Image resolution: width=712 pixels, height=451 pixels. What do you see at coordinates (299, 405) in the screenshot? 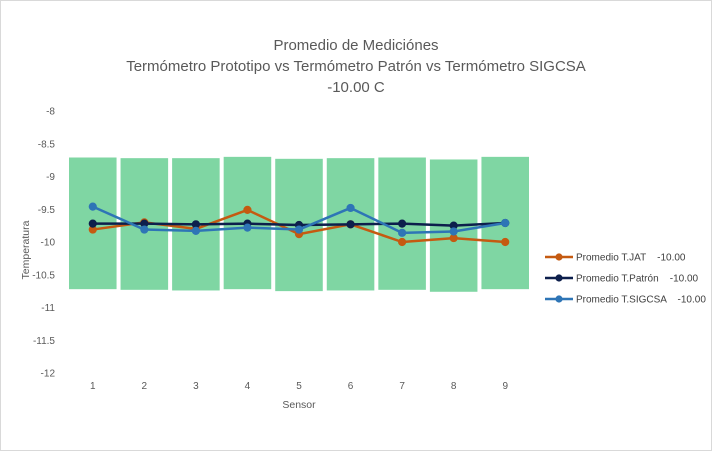
I see `x-axis-title: Sensor` at bounding box center [299, 405].